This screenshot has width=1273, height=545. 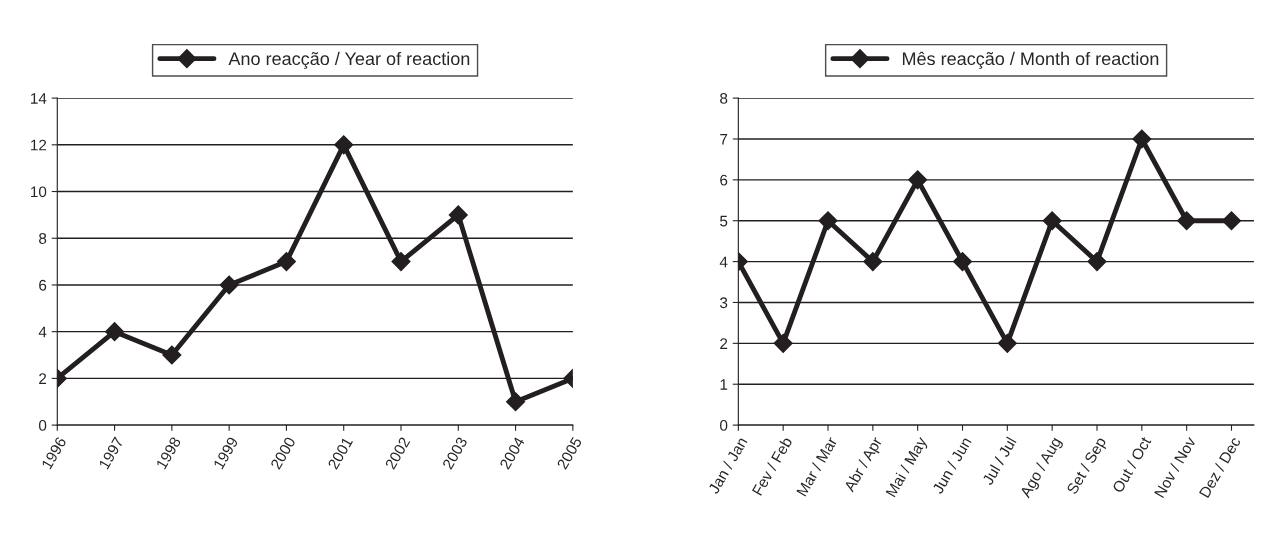 I want to click on y-tick-label: 7, so click(x=724, y=139).